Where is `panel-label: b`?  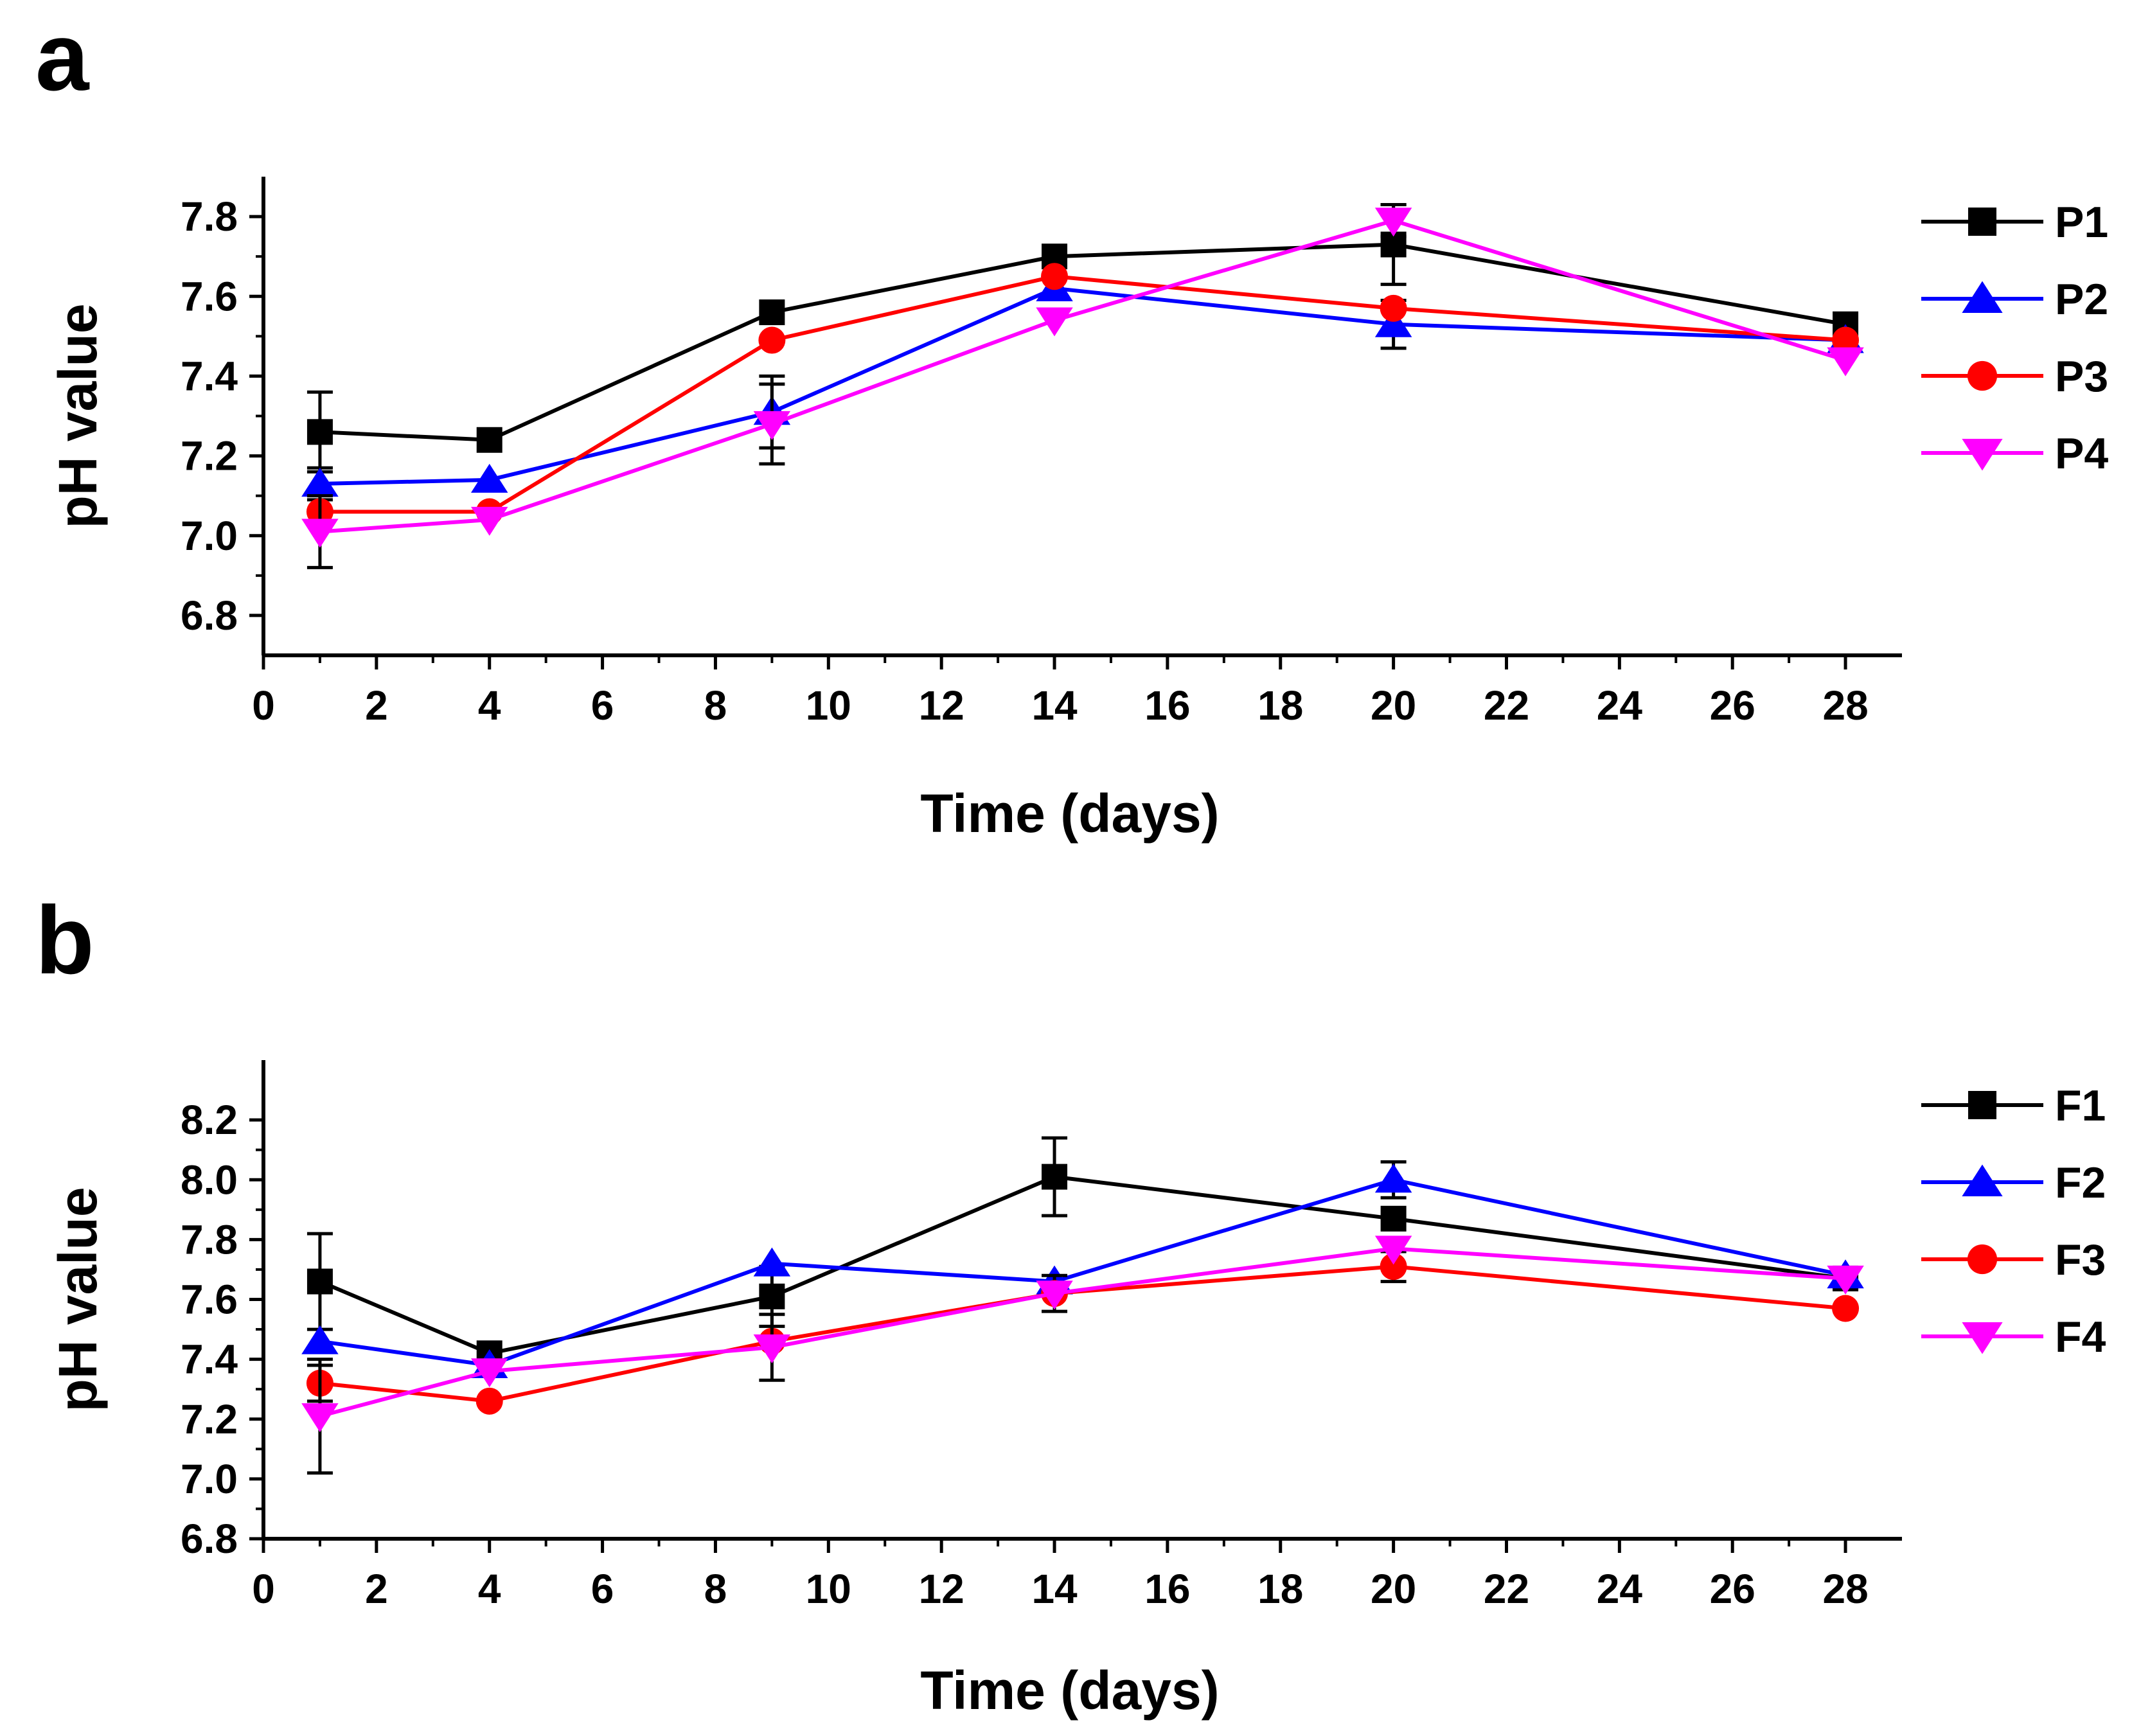
panel-label: b is located at coordinates (64, 940).